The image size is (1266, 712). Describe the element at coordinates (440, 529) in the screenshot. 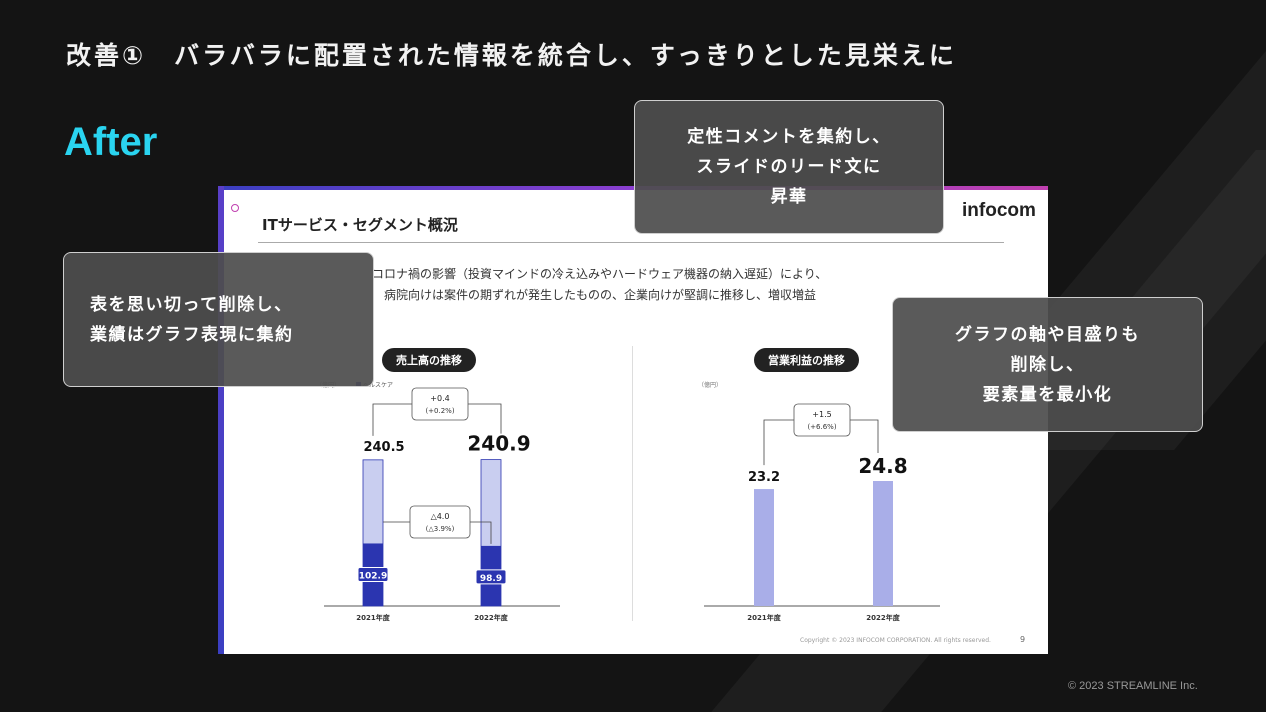

I see `annotation-line: (△3.9%)` at that location.